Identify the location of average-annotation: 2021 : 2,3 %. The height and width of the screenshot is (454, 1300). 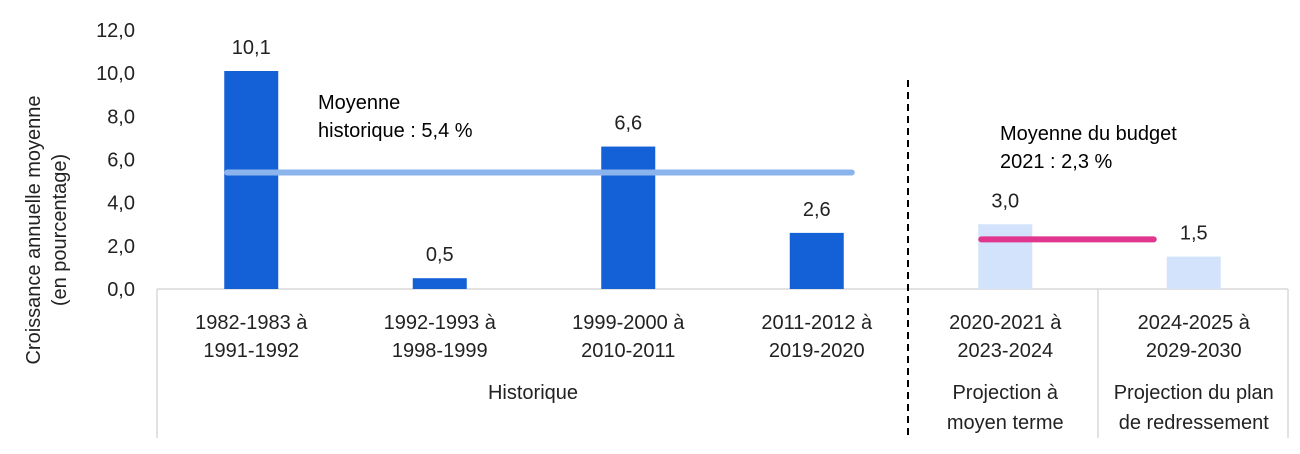
(1056, 162).